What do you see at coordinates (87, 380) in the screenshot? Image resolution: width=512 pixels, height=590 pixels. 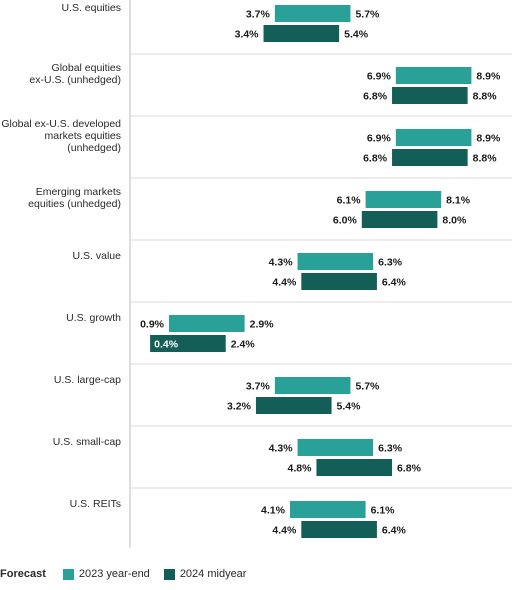 I see `category-label: U.S. large-cap` at bounding box center [87, 380].